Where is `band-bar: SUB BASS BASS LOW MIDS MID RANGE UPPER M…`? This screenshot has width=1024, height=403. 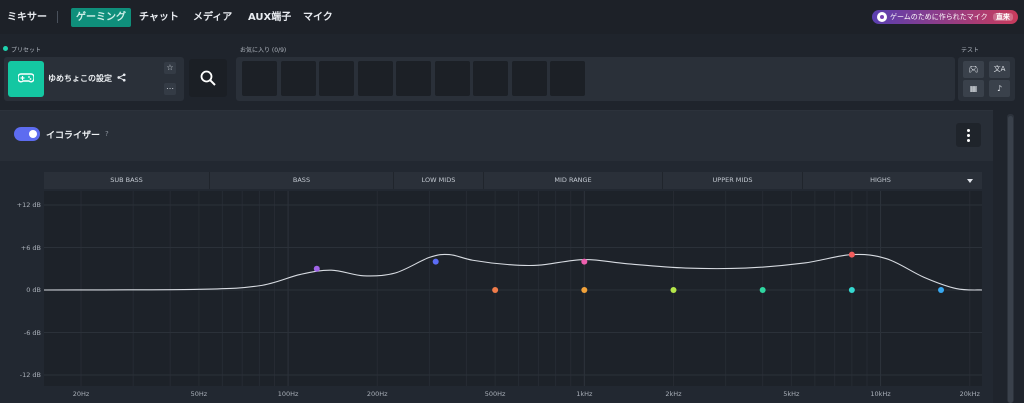 band-bar: SUB BASS BASS LOW MIDS MID RANGE UPPER M… is located at coordinates (513, 180).